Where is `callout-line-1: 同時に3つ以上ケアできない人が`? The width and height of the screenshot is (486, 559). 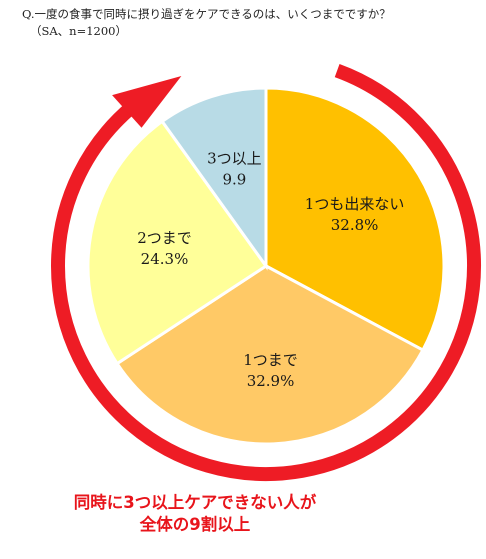 callout-line-1: 同時に3つ以上ケアできない人が is located at coordinates (195, 502).